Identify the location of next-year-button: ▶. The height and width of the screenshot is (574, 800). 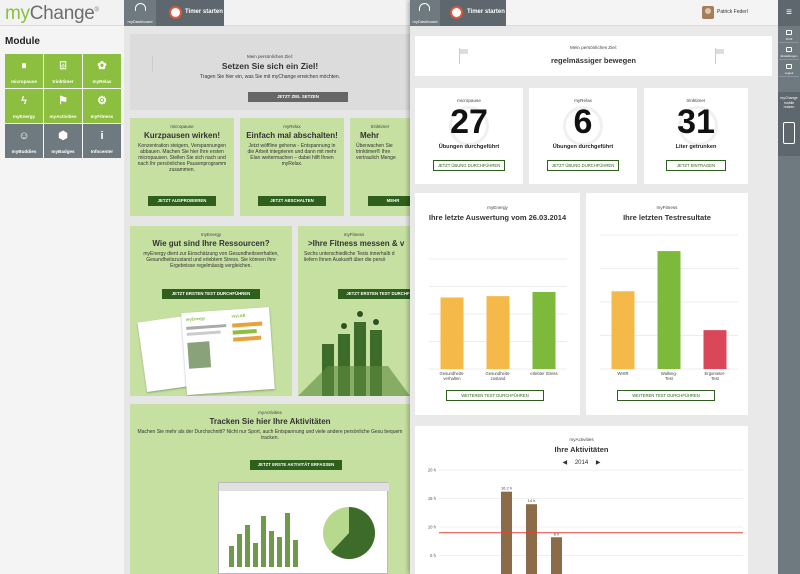
(598, 463).